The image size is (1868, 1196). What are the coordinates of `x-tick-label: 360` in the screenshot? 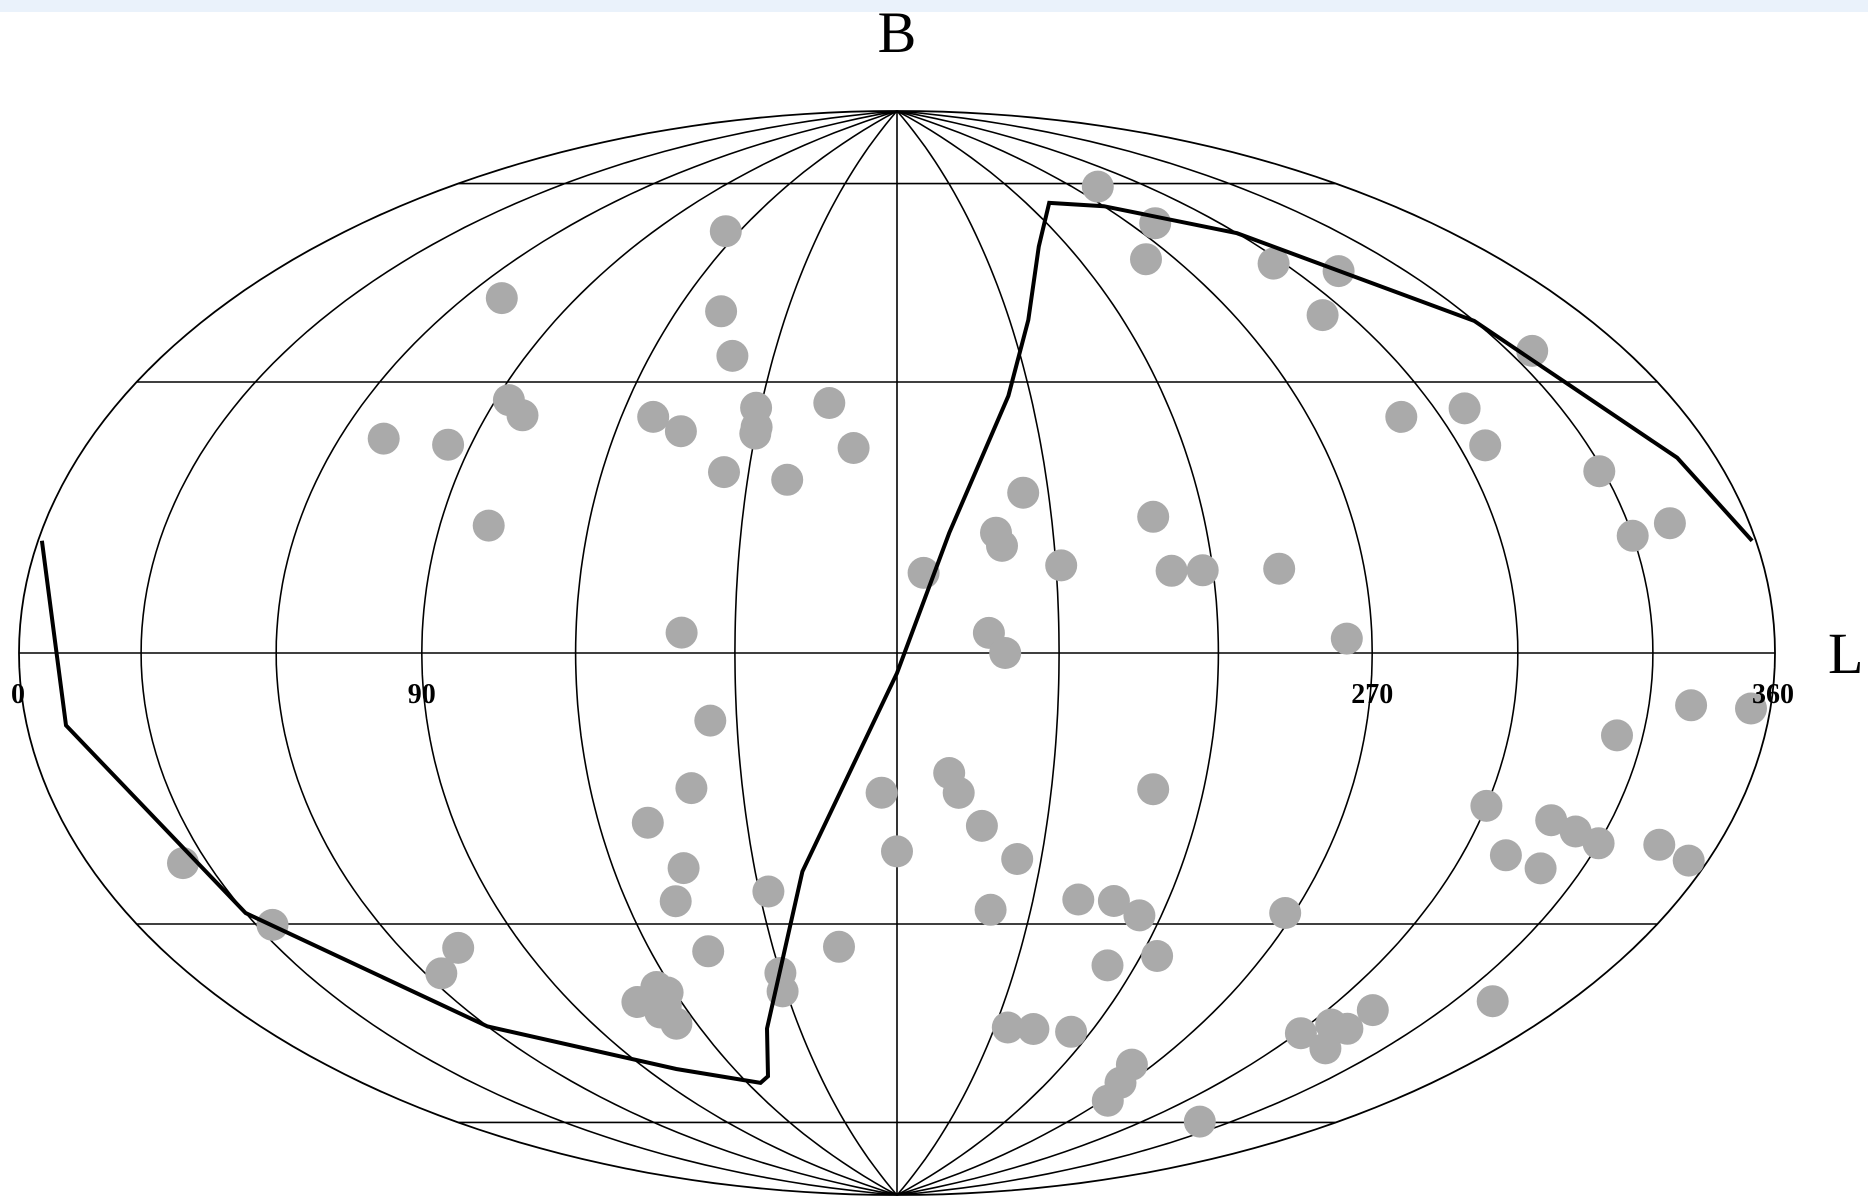 It's located at (1773, 694).